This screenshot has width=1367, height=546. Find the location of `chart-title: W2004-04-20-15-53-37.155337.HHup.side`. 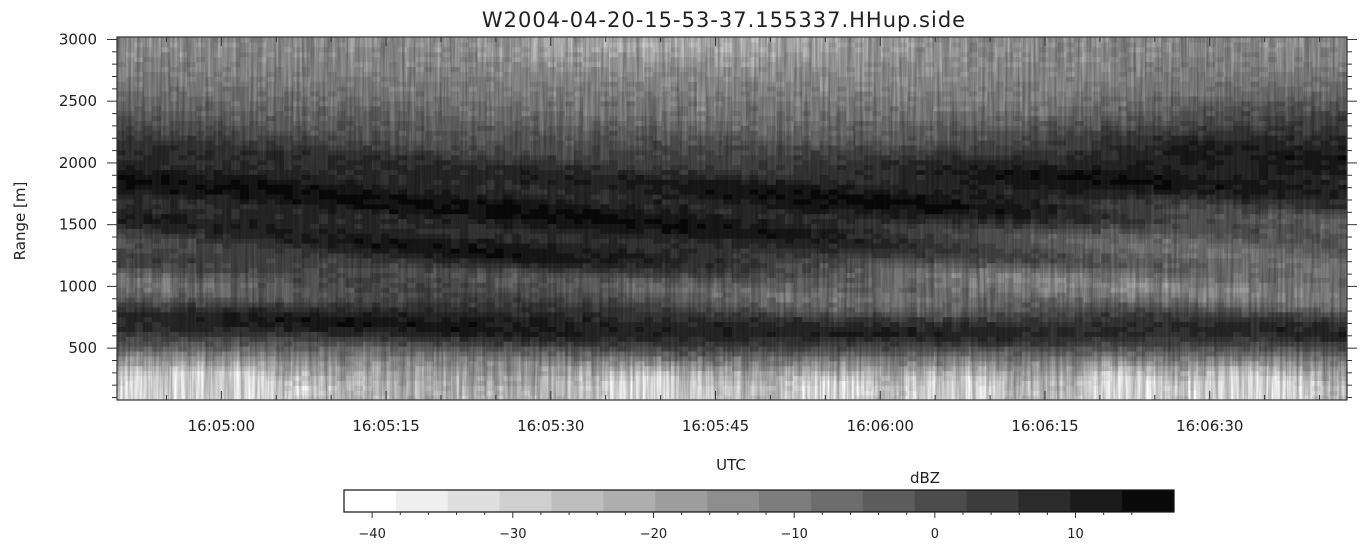

chart-title: W2004-04-20-15-53-37.155337.HHup.side is located at coordinates (724, 20).